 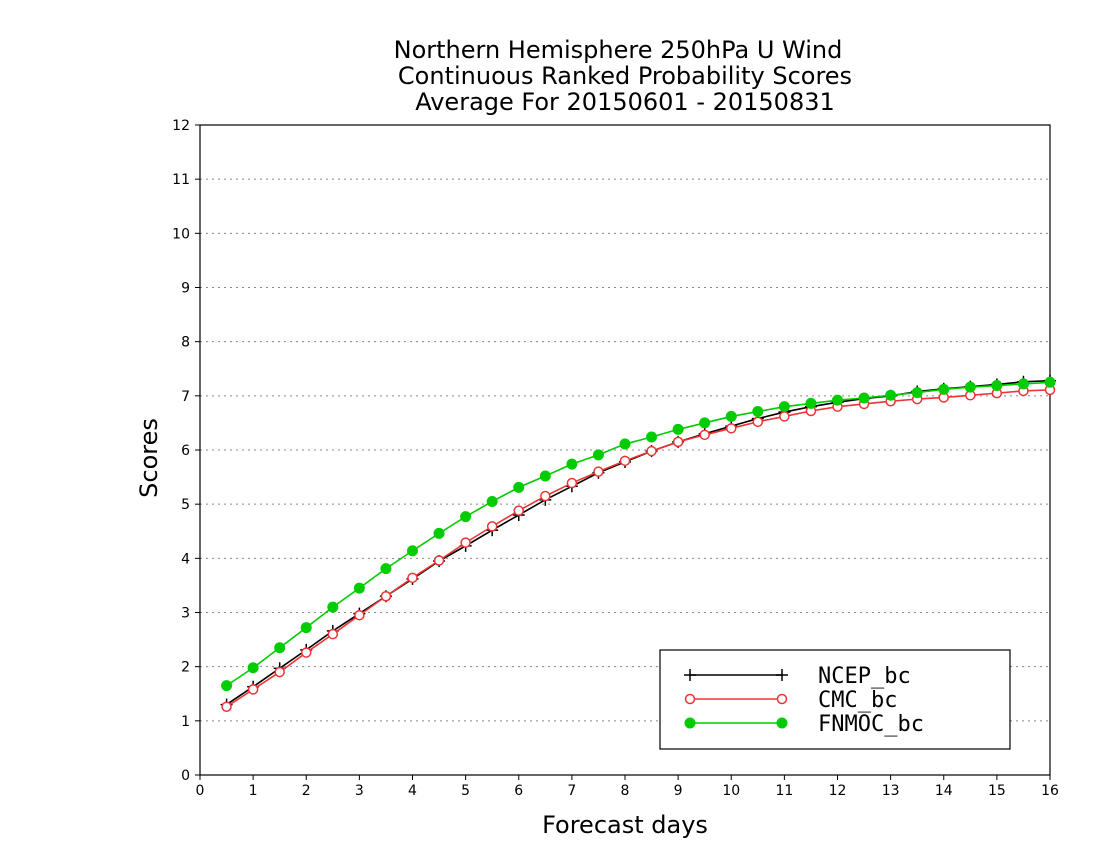 What do you see at coordinates (571, 791) in the screenshot?
I see `x-tick-label-7: 7` at bounding box center [571, 791].